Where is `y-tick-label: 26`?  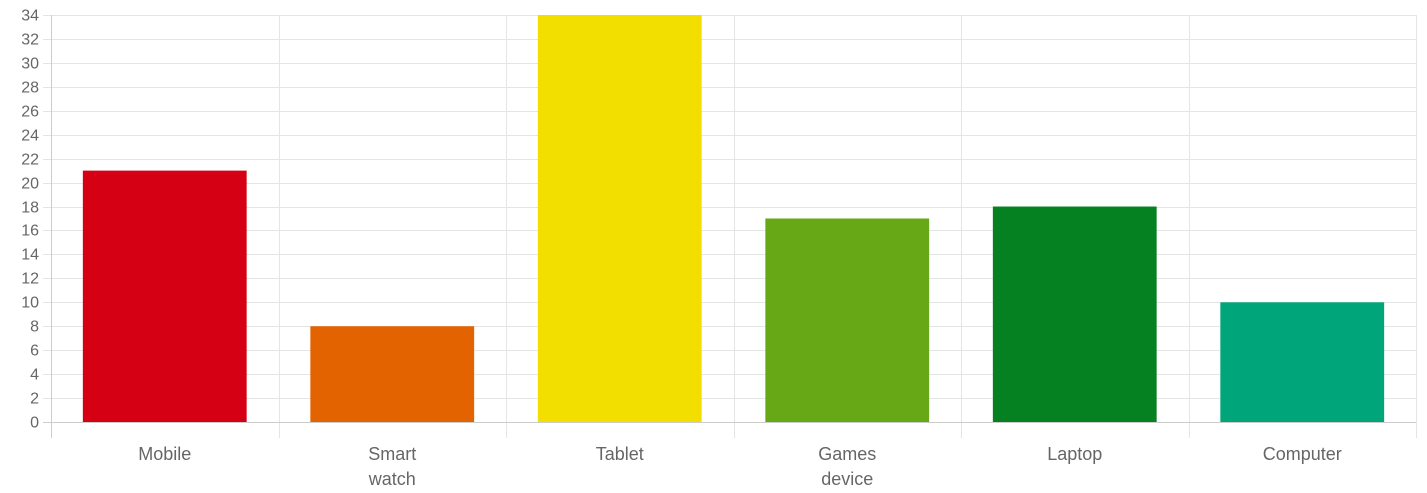
y-tick-label: 26 is located at coordinates (30, 112).